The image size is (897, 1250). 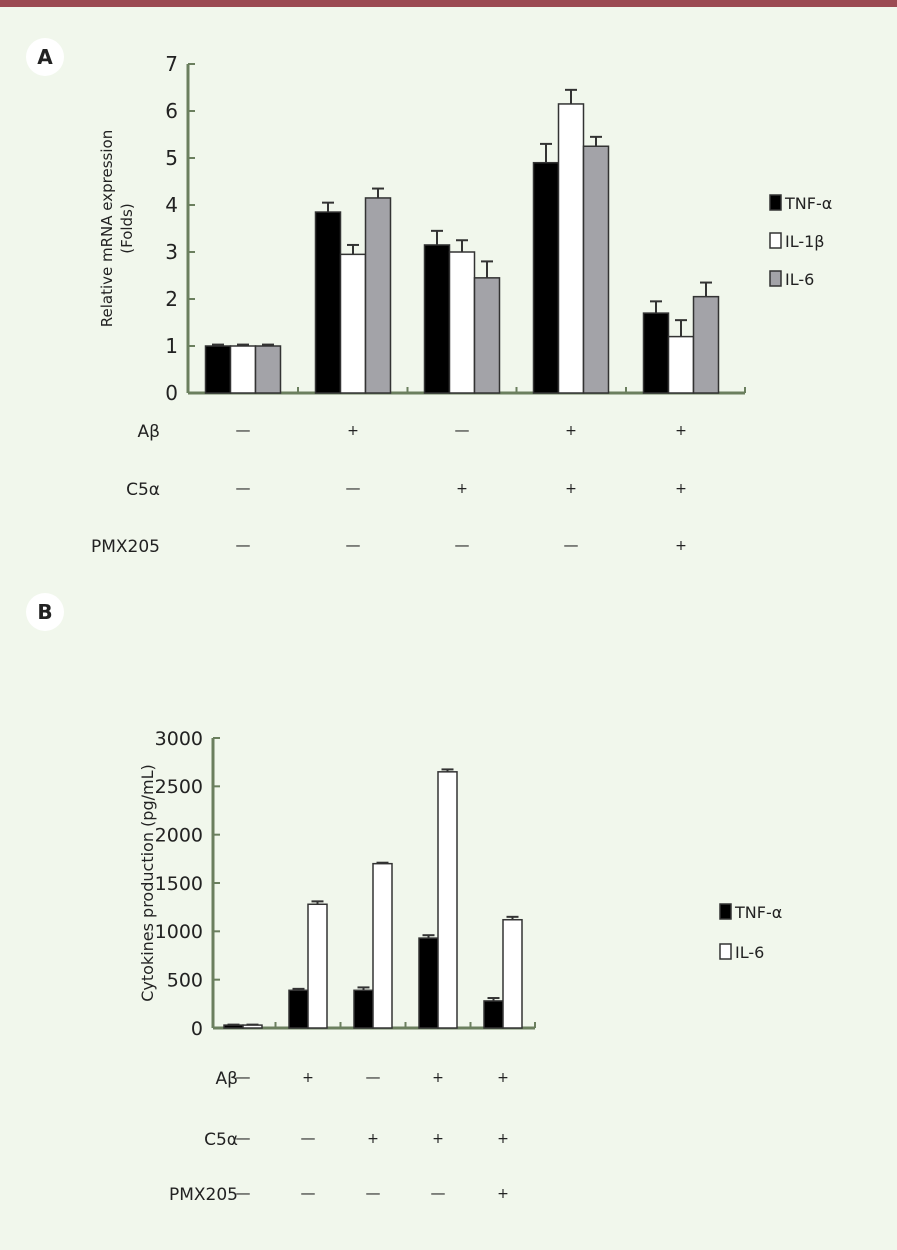 I want to click on chart-a-y-tick-label: 0, so click(x=171, y=393).